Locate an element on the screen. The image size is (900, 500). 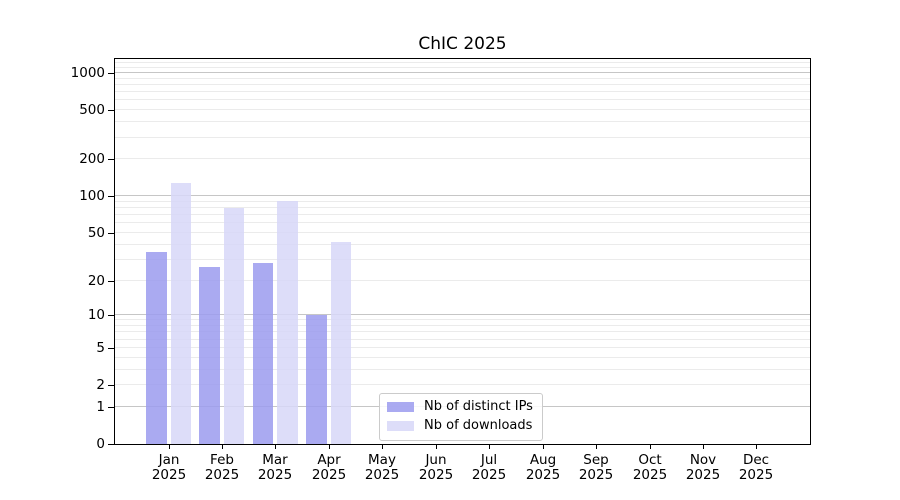
x-label-jun: Jun 2025 is located at coordinates (436, 468).